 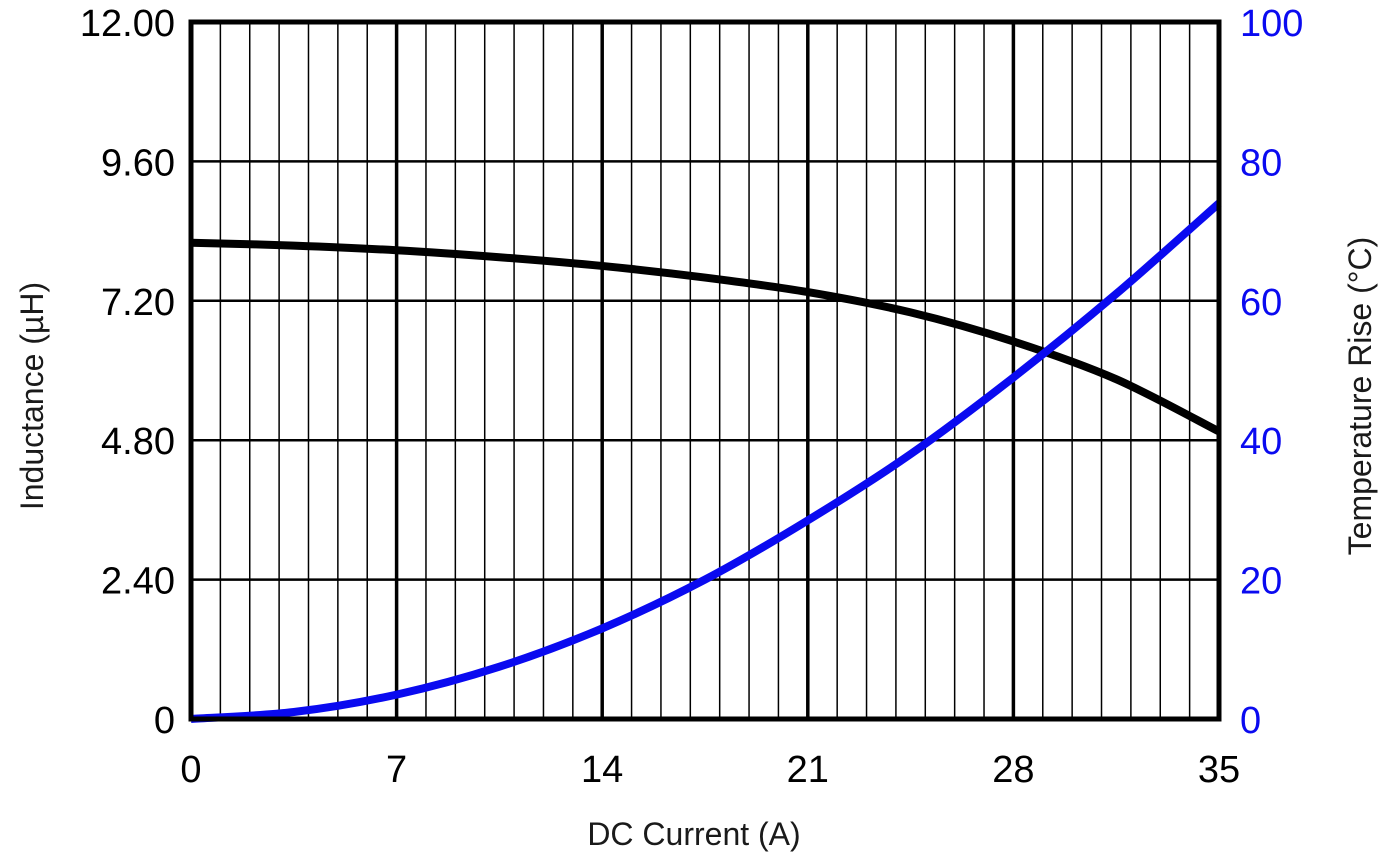 What do you see at coordinates (1261, 303) in the screenshot?
I see `y-tick-label-right: 60` at bounding box center [1261, 303].